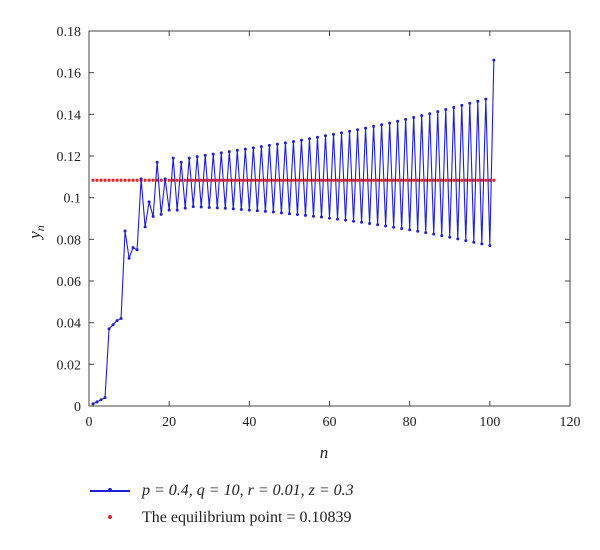 The height and width of the screenshot is (550, 600). What do you see at coordinates (69, 282) in the screenshot?
I see `y-tick-label: 0.06` at bounding box center [69, 282].